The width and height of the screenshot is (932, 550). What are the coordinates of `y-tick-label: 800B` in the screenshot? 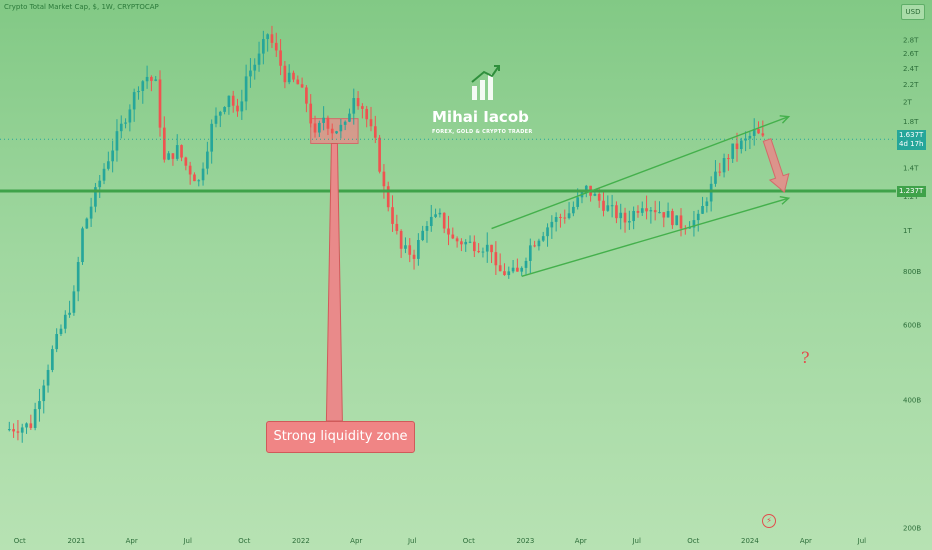 It's located at (912, 272).